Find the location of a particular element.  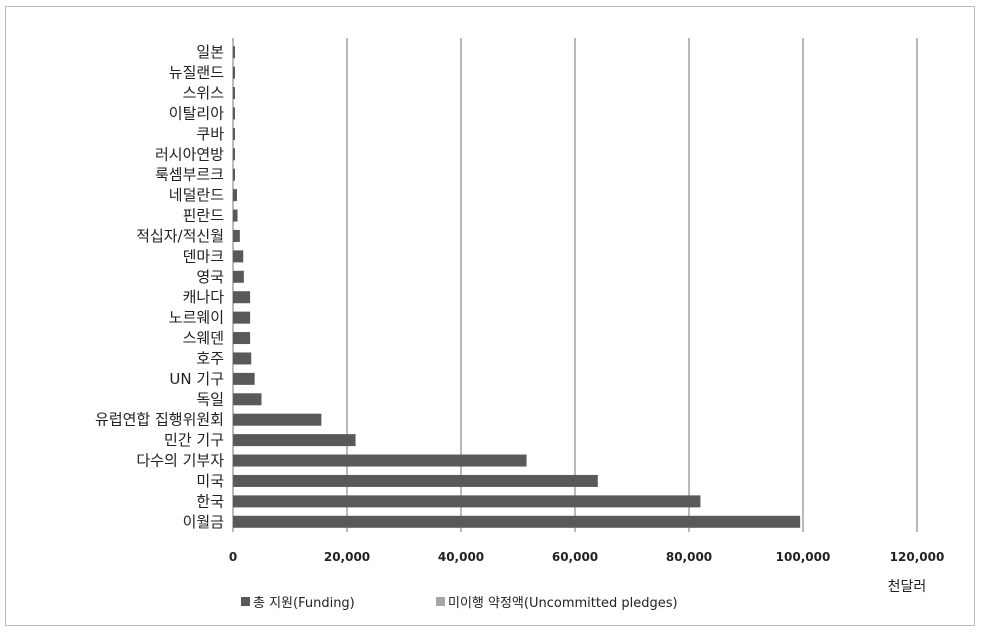

category-label: 쿠바 is located at coordinates (210, 134).